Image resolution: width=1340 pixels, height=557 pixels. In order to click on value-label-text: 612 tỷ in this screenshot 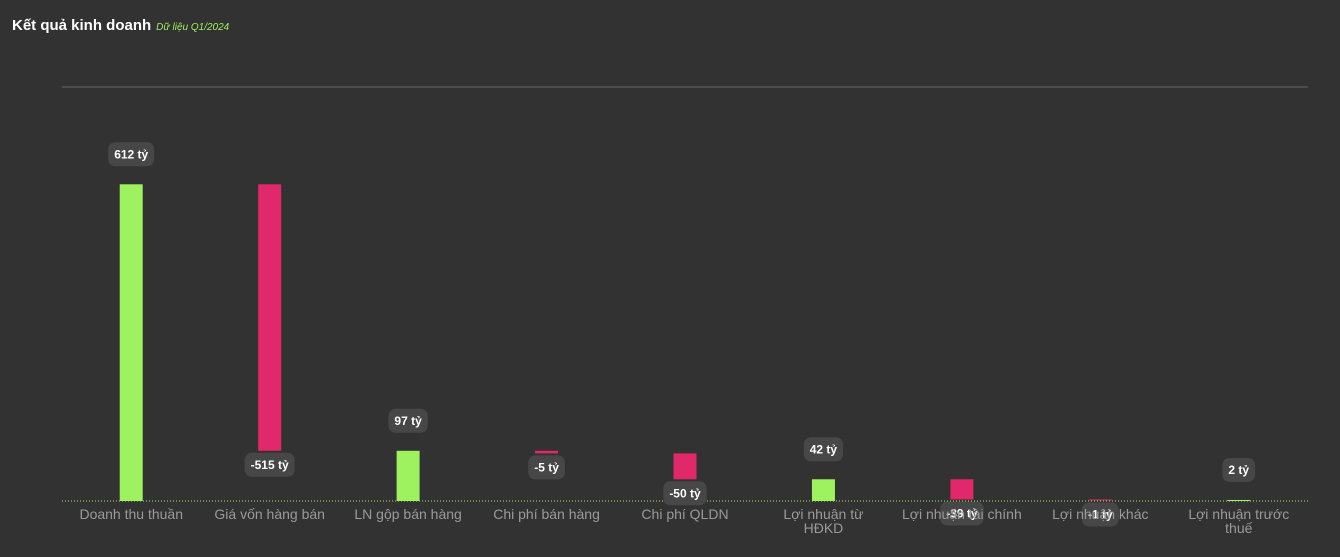, I will do `click(131, 154)`.